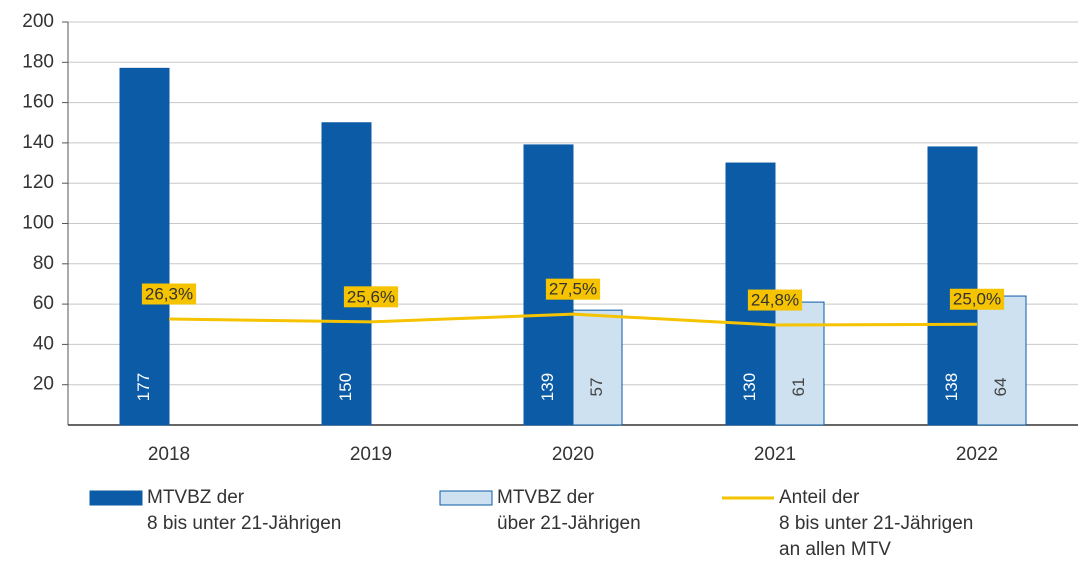  I want to click on line, so click(573, 319).